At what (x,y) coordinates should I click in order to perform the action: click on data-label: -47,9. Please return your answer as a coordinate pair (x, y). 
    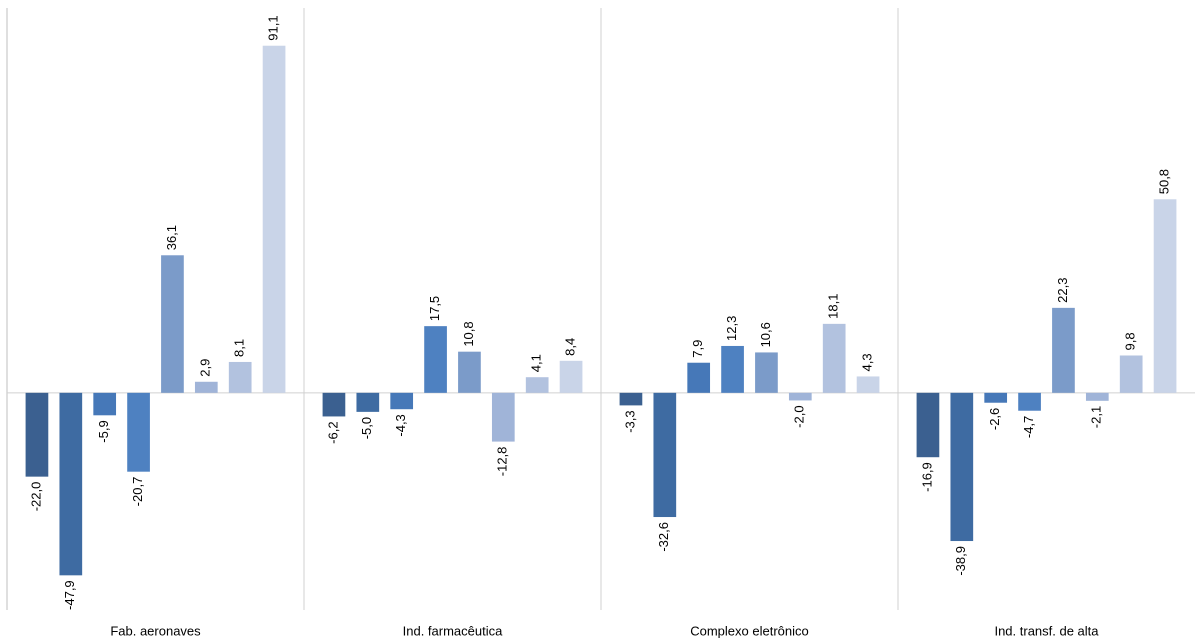
    Looking at the image, I should click on (69, 595).